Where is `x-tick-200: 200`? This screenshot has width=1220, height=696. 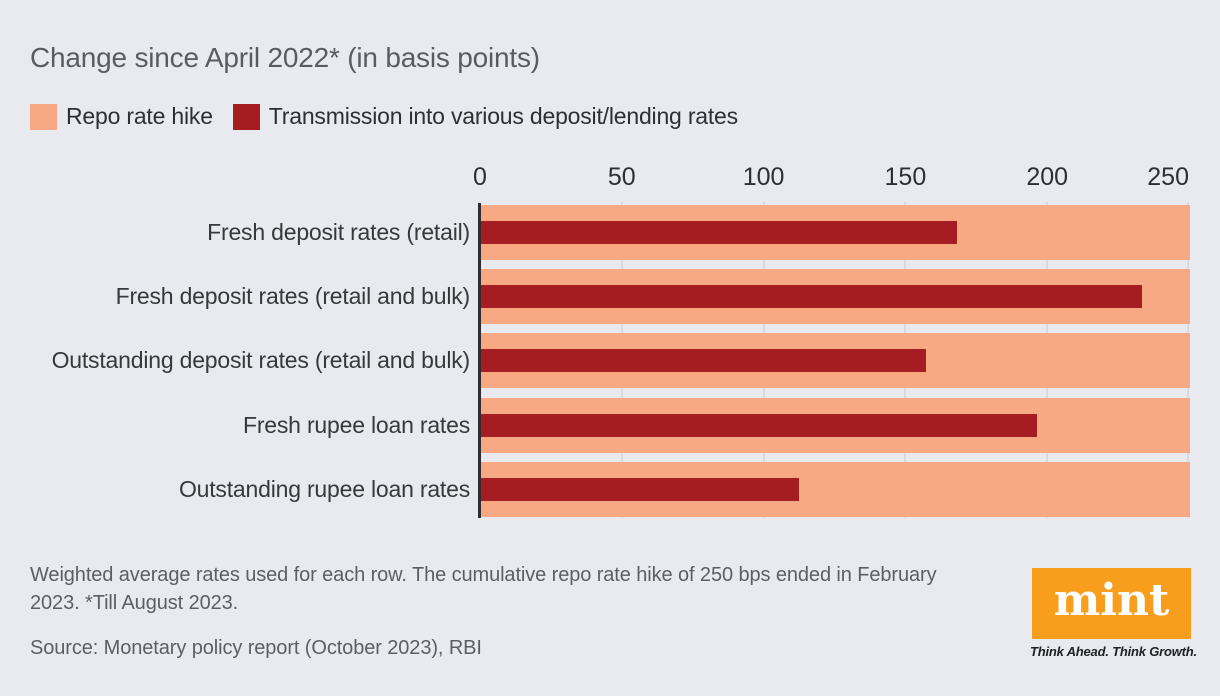 x-tick-200: 200 is located at coordinates (1047, 177).